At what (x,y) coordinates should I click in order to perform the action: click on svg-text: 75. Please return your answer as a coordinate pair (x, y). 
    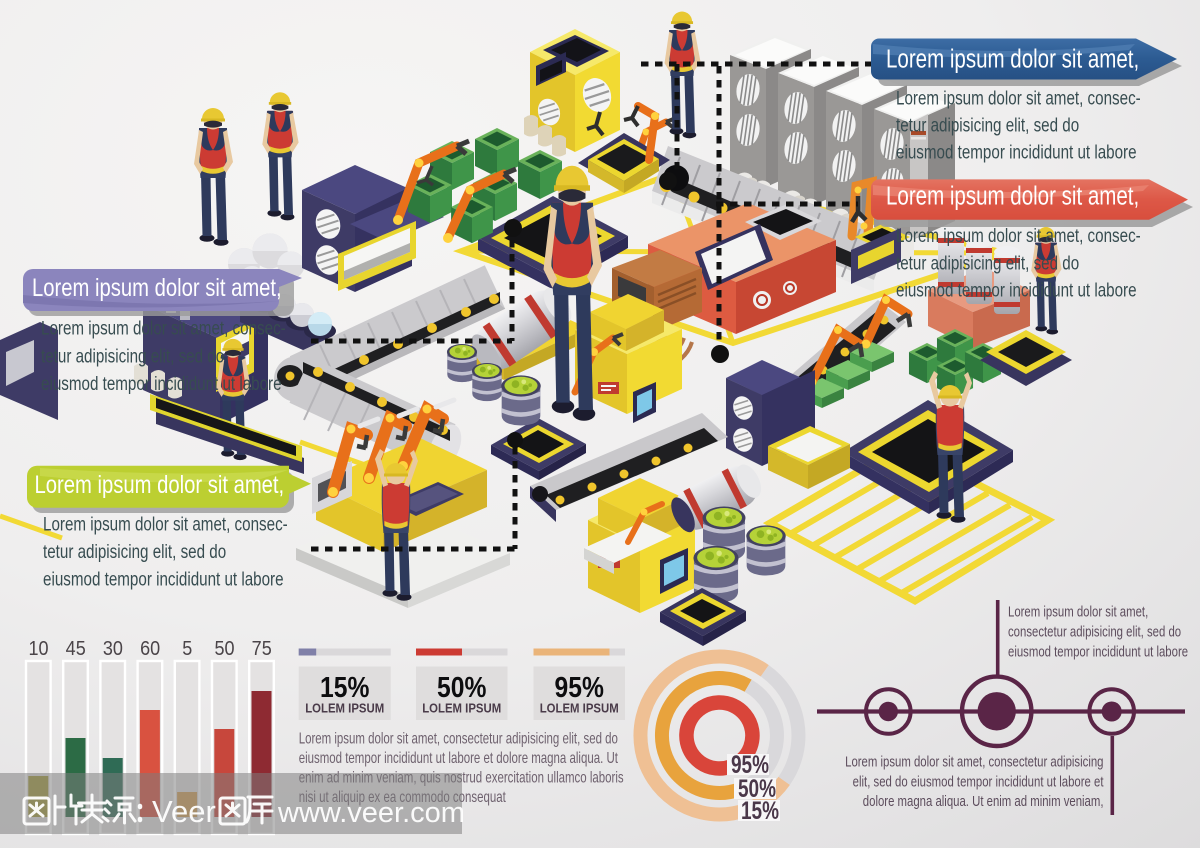
    Looking at the image, I should click on (262, 649).